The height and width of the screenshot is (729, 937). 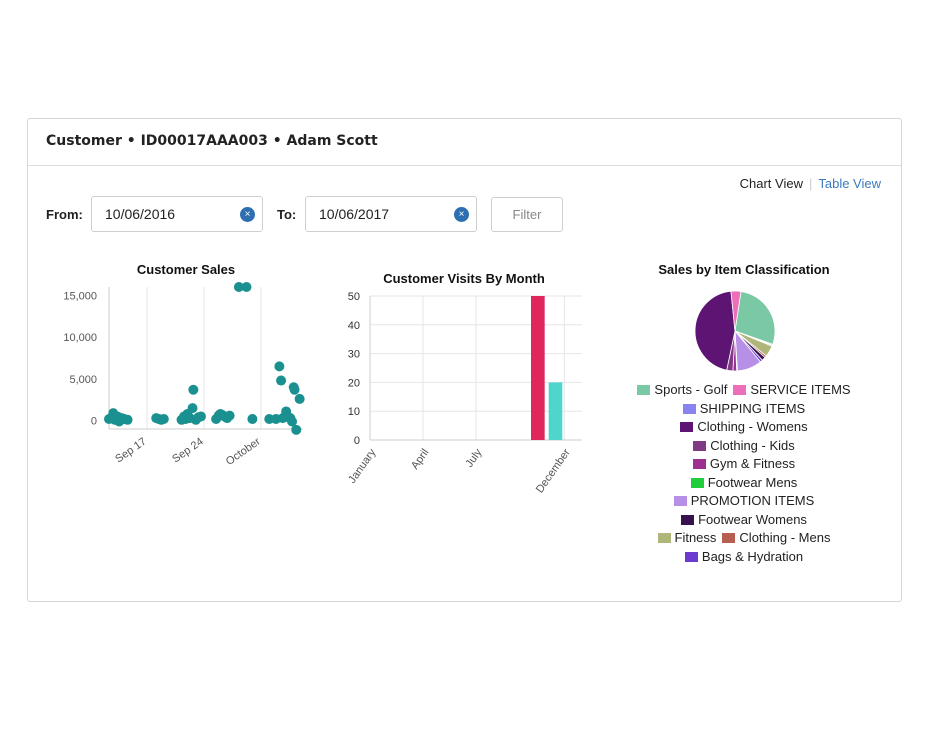 What do you see at coordinates (362, 465) in the screenshot?
I see `visits-x-tick: January` at bounding box center [362, 465].